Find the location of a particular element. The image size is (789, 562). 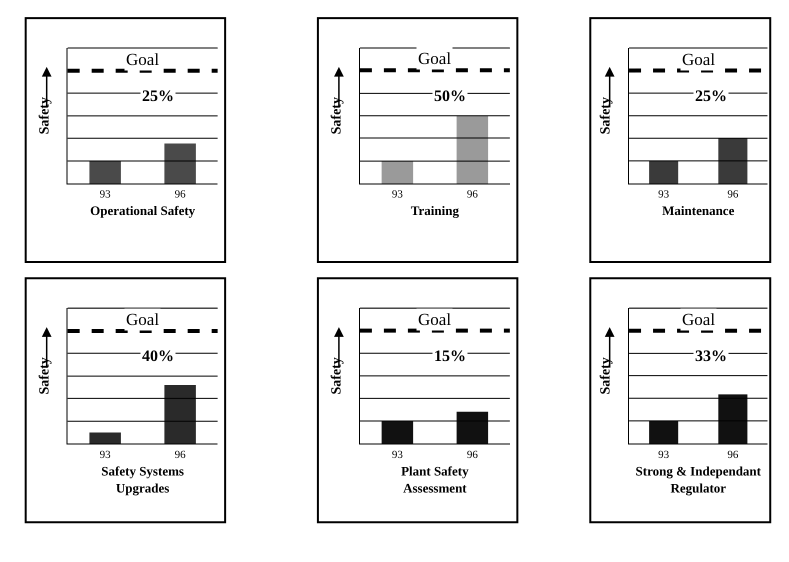

x-axis-title: Plant Safety Assessment is located at coordinates (435, 479).